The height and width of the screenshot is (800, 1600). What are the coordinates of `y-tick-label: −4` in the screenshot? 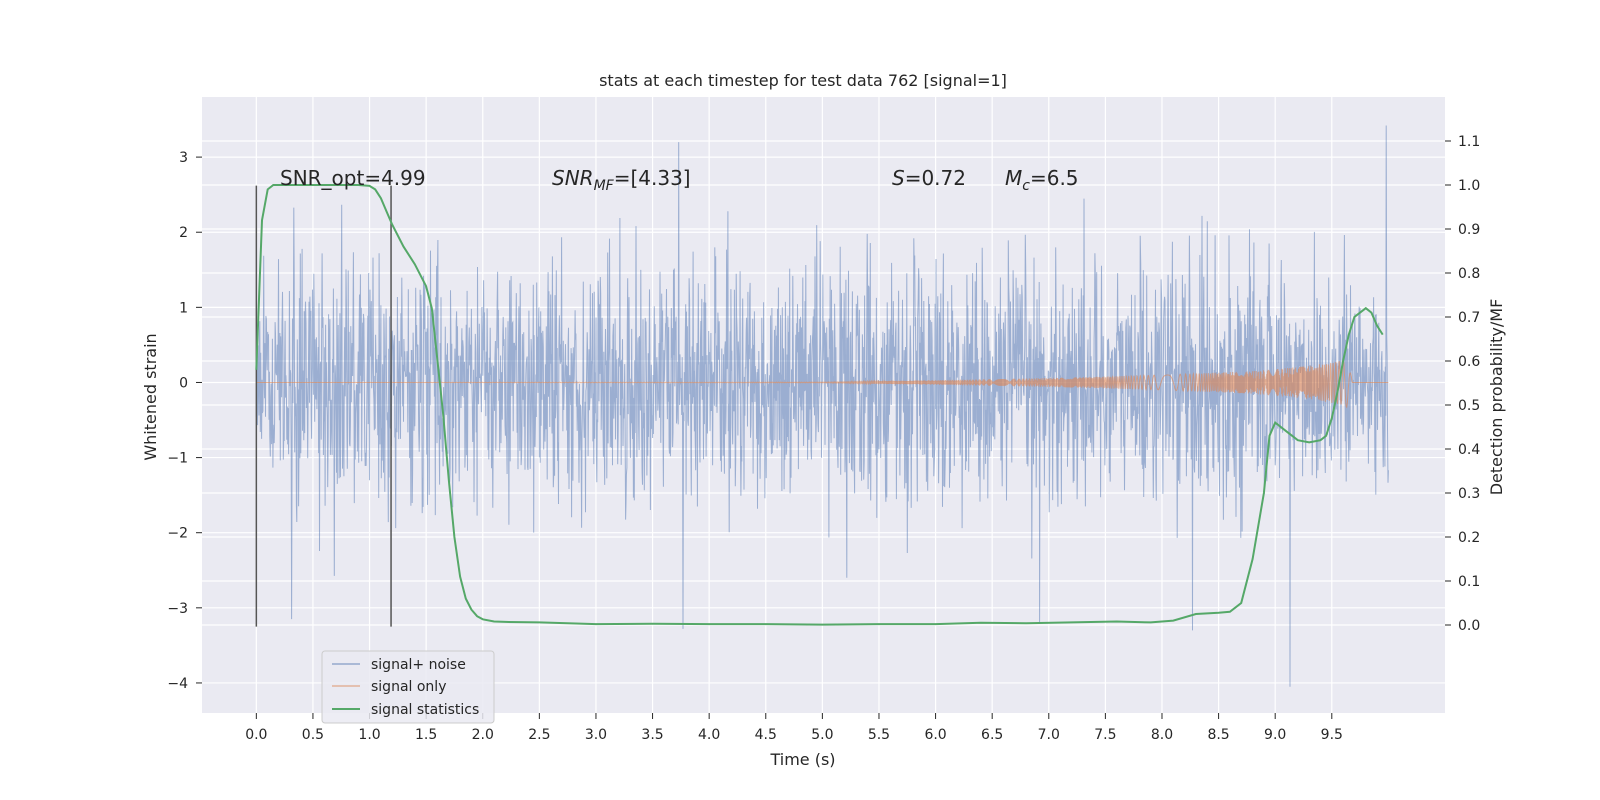 It's located at (177, 684).